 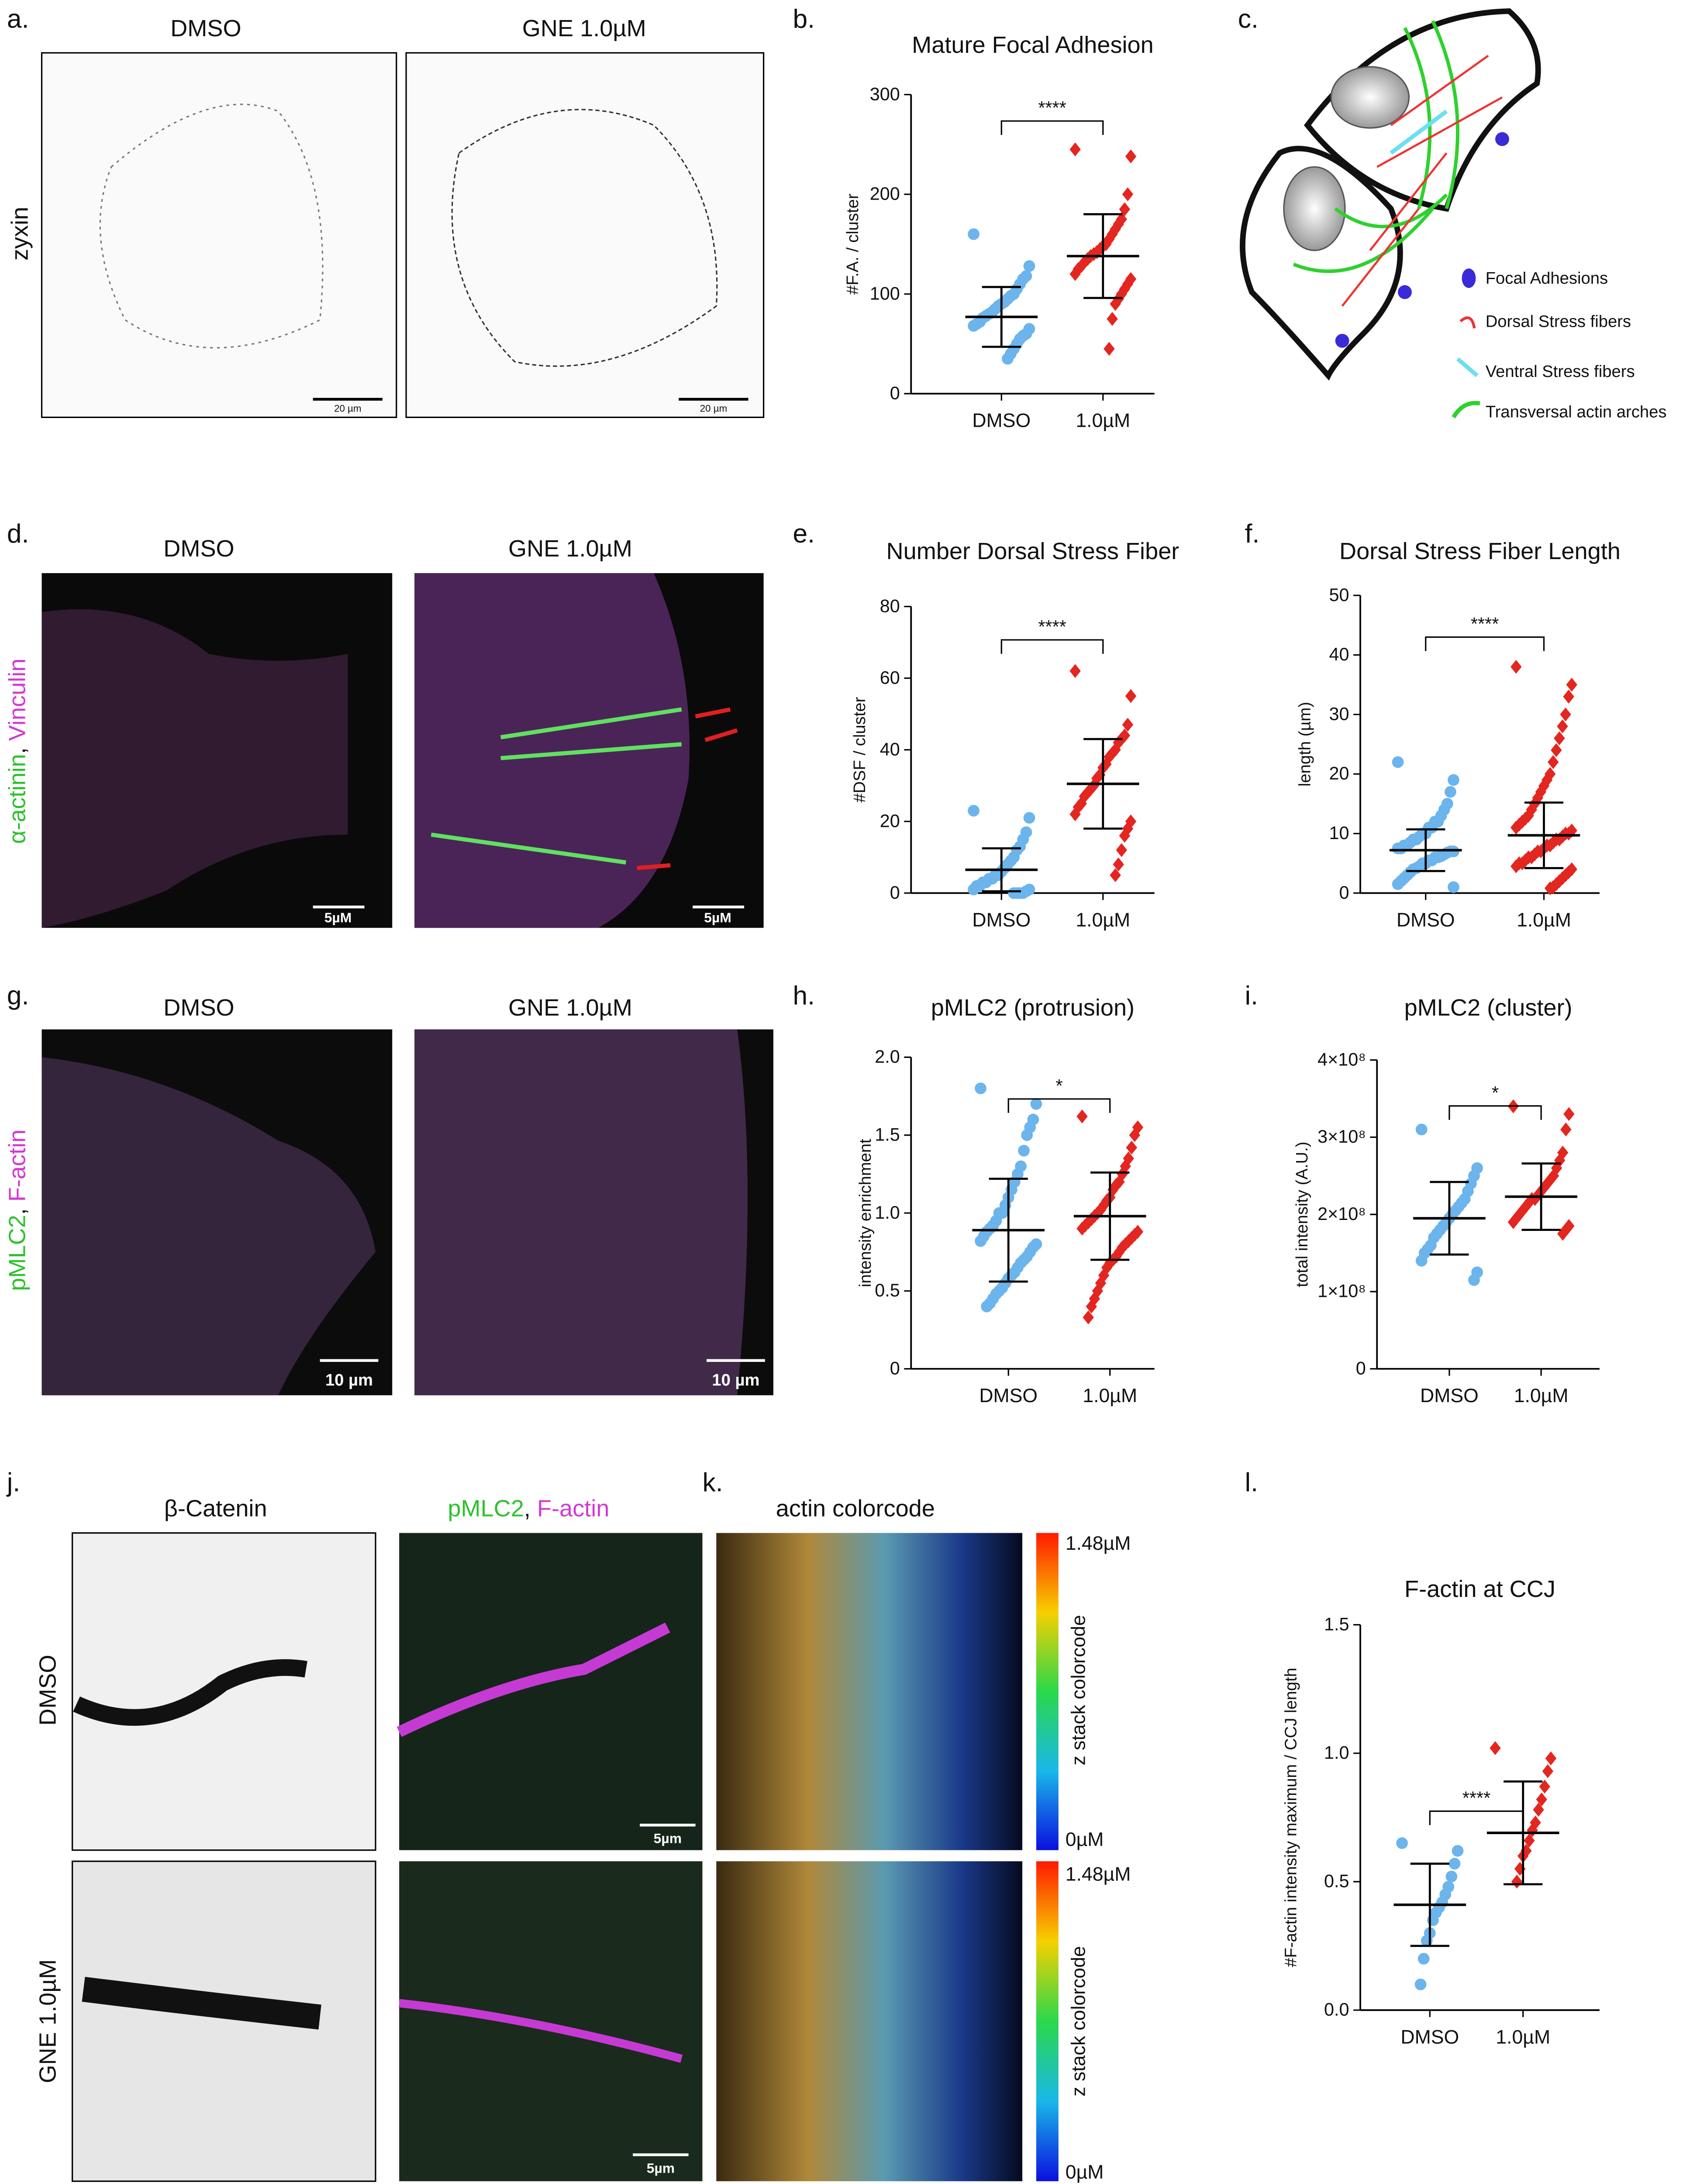 What do you see at coordinates (1559, 321) in the screenshot?
I see `legend-label: Dorsal Stress fibers` at bounding box center [1559, 321].